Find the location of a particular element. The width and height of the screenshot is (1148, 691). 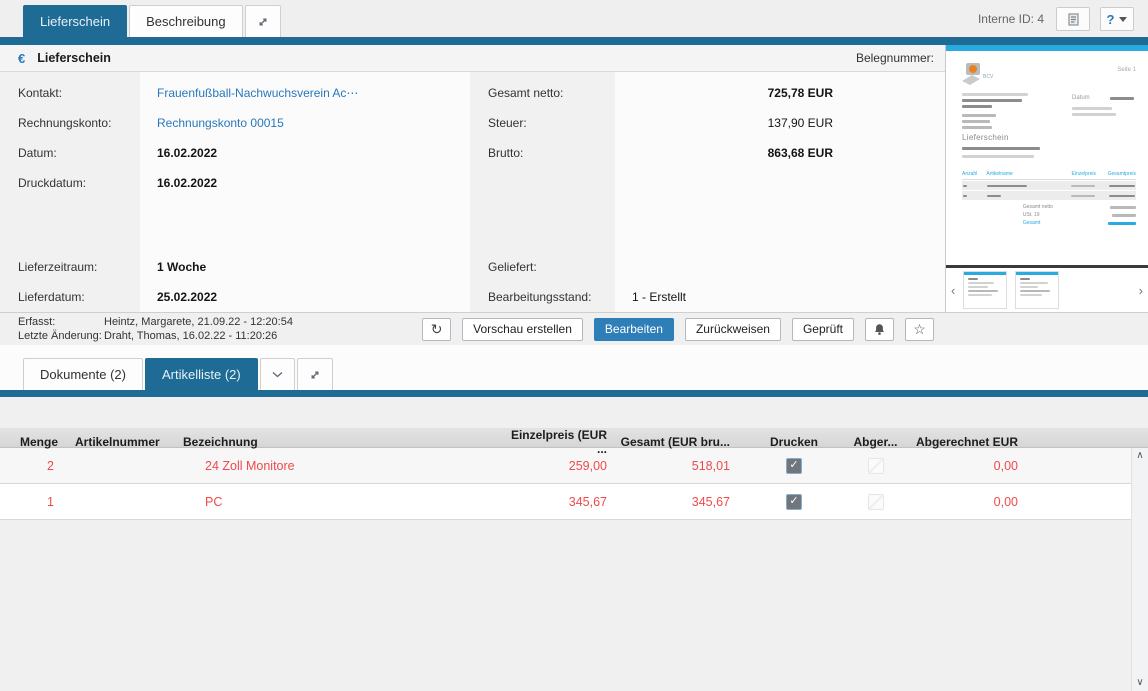

more-tabs-button is located at coordinates (277, 374).